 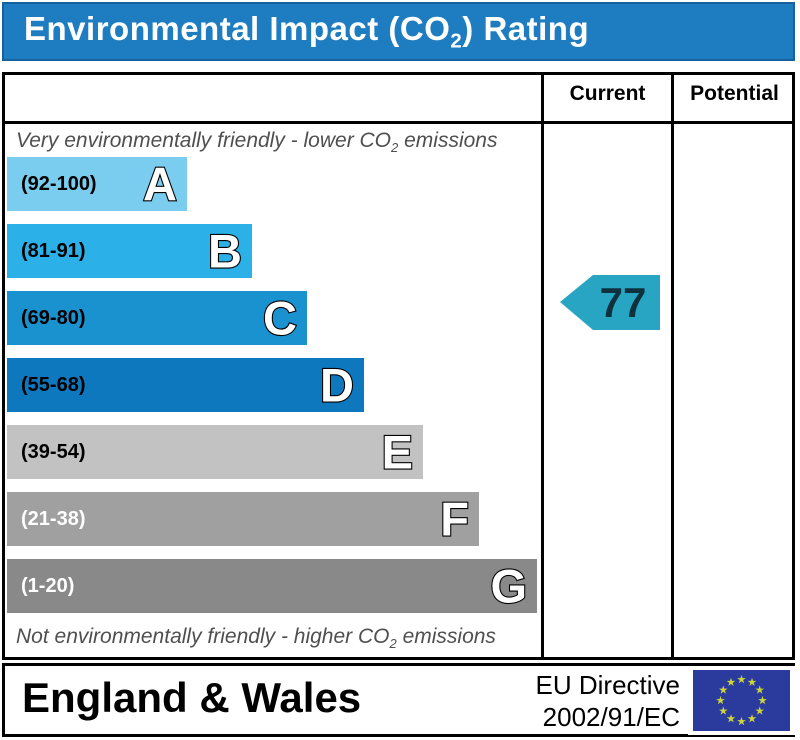 What do you see at coordinates (508, 586) in the screenshot?
I see `band-grade-letter: G` at bounding box center [508, 586].